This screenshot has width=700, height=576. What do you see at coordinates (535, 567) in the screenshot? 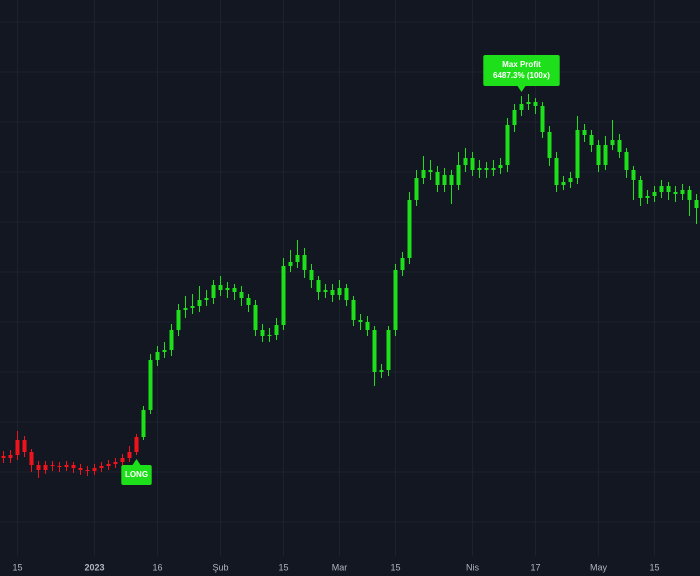
I see `x-tick-label: 17` at bounding box center [535, 567].